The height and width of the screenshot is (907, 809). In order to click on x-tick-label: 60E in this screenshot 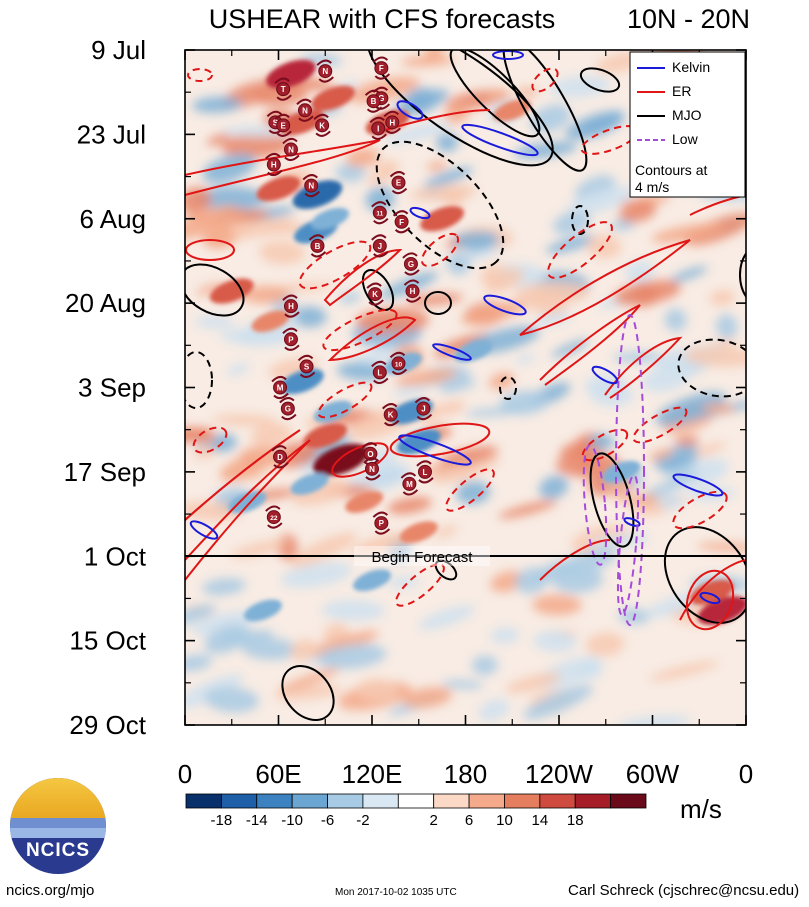, I will do `click(278, 774)`.